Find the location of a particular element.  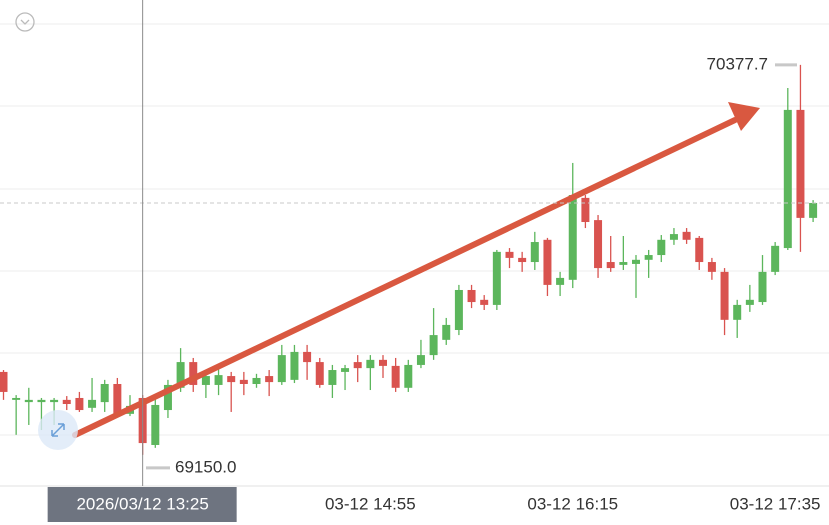

crosshair-label: 2026/03/12 13:25 is located at coordinates (142, 503).